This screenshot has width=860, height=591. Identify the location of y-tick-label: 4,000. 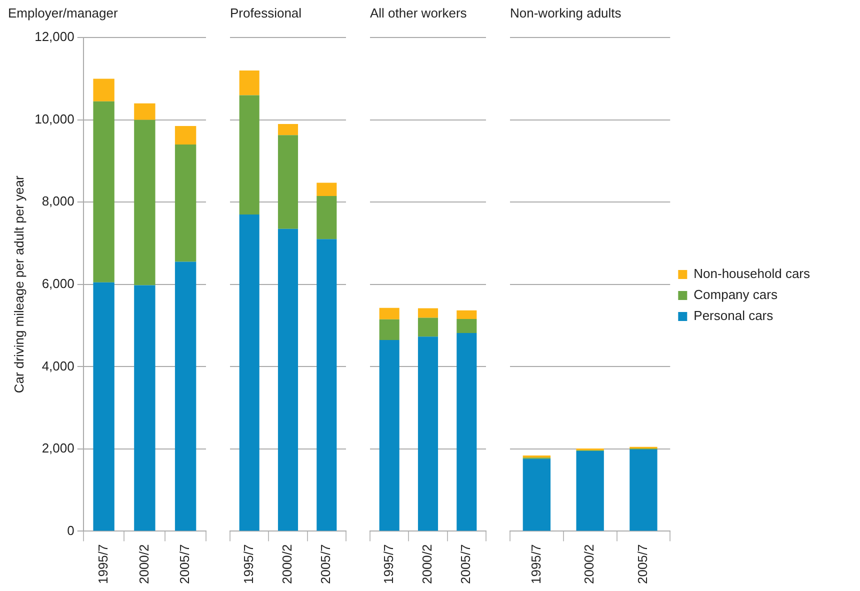
(58, 366).